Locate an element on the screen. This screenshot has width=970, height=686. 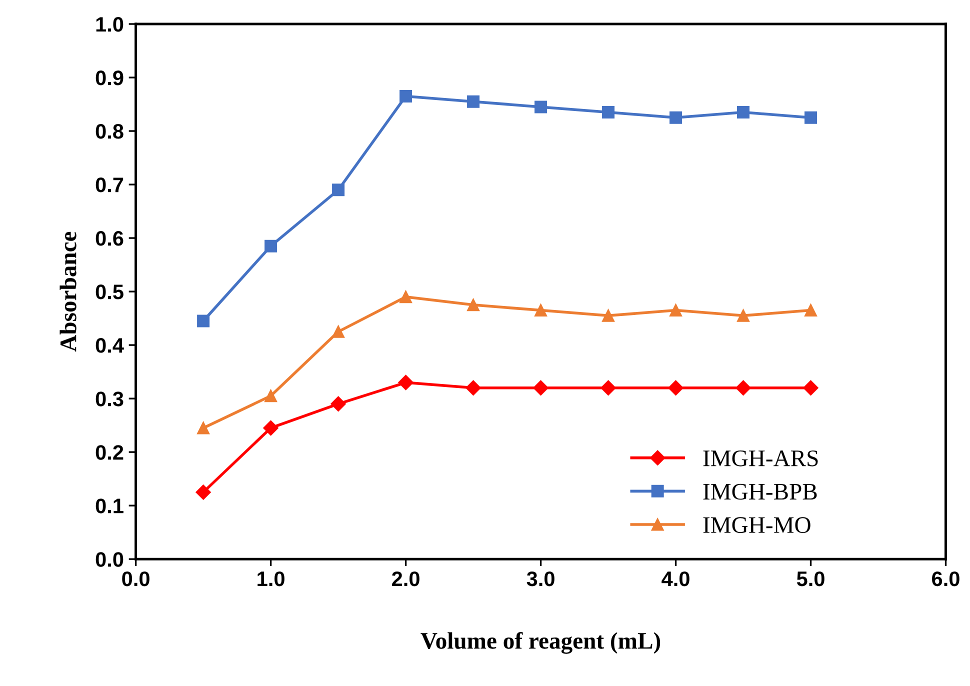
y-tick-label: 0.3 is located at coordinates (110, 399).